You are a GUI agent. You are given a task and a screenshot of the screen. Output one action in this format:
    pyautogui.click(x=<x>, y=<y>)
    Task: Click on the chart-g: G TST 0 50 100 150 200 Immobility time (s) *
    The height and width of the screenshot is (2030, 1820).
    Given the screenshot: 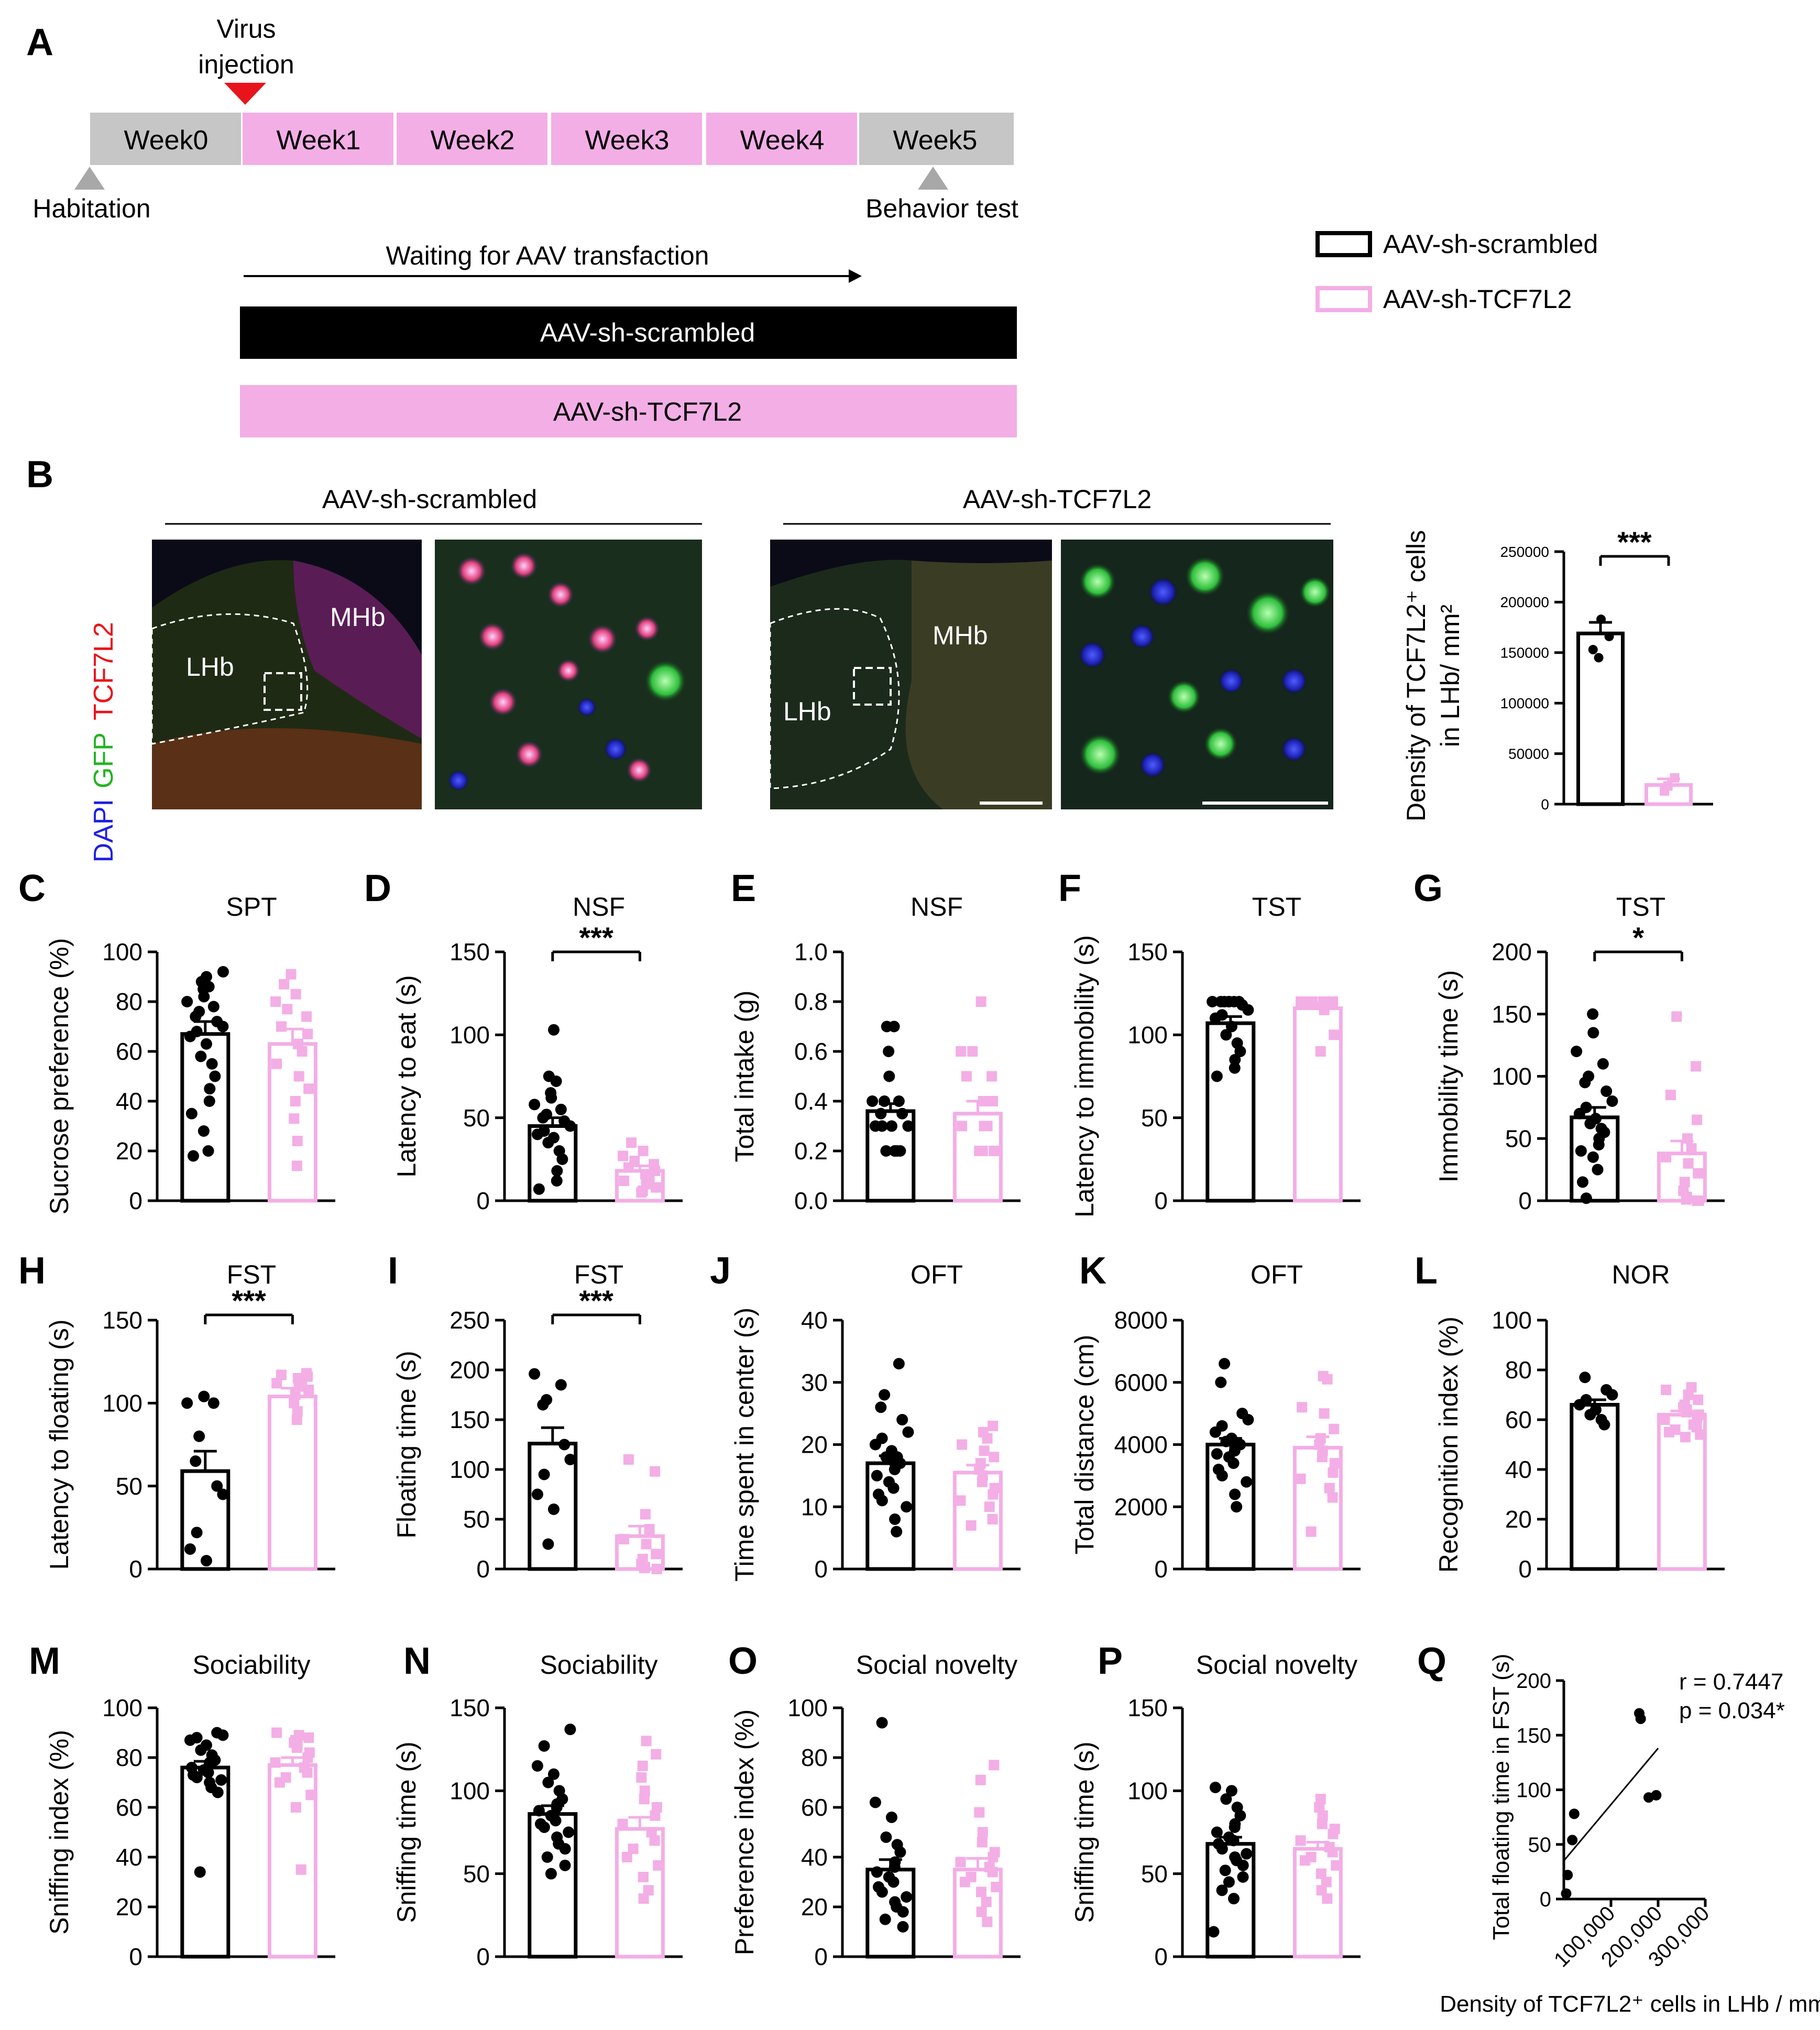 What is the action you would take?
    pyautogui.click(x=1569, y=1041)
    